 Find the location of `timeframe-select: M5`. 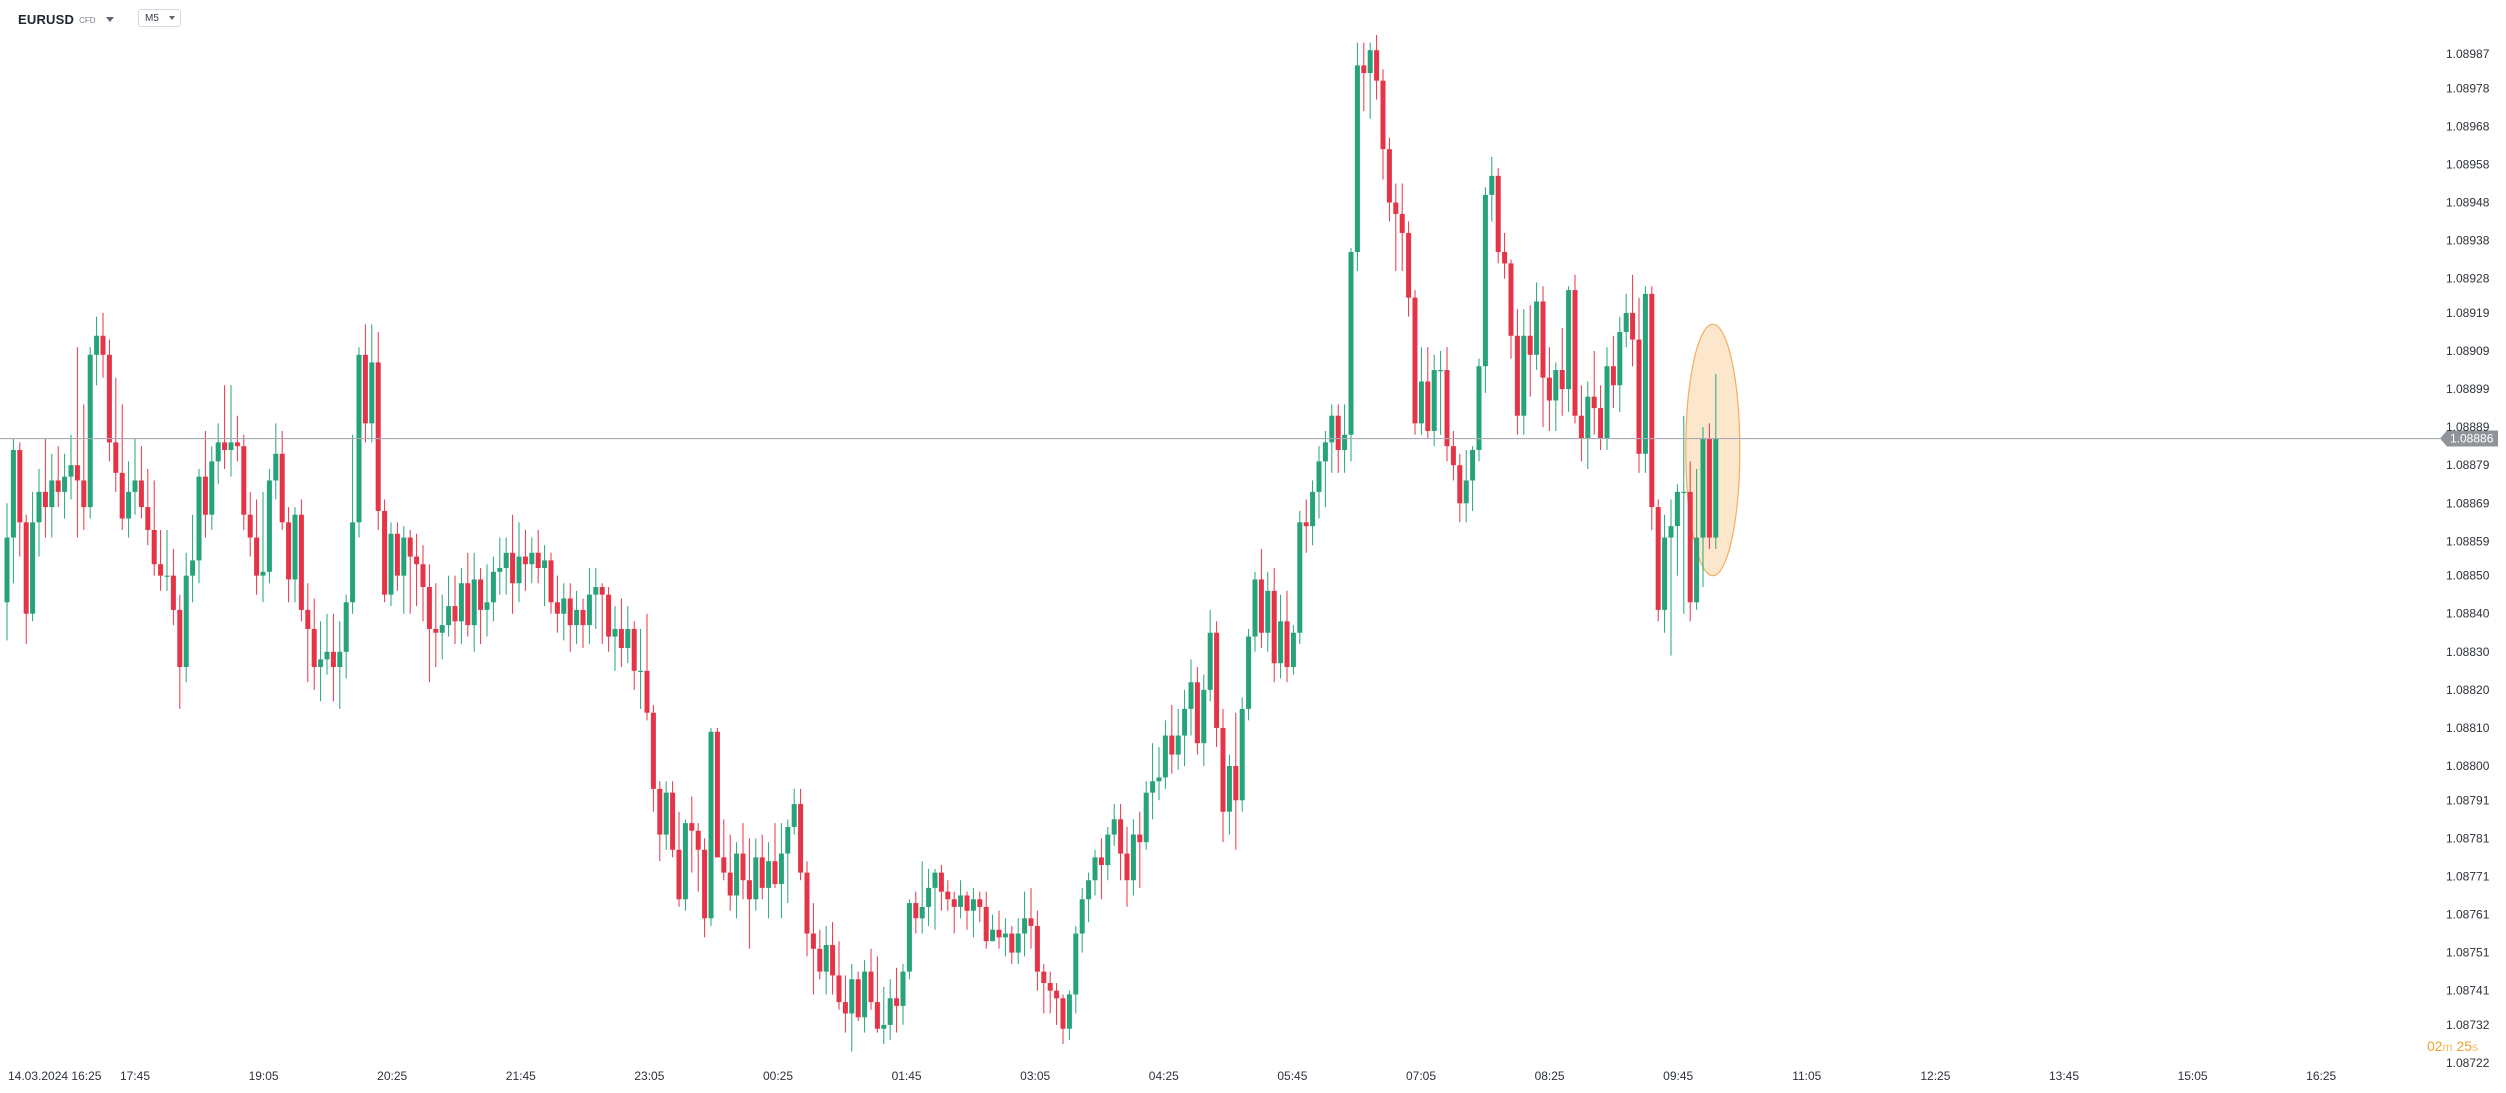

timeframe-select: M5 is located at coordinates (159, 18).